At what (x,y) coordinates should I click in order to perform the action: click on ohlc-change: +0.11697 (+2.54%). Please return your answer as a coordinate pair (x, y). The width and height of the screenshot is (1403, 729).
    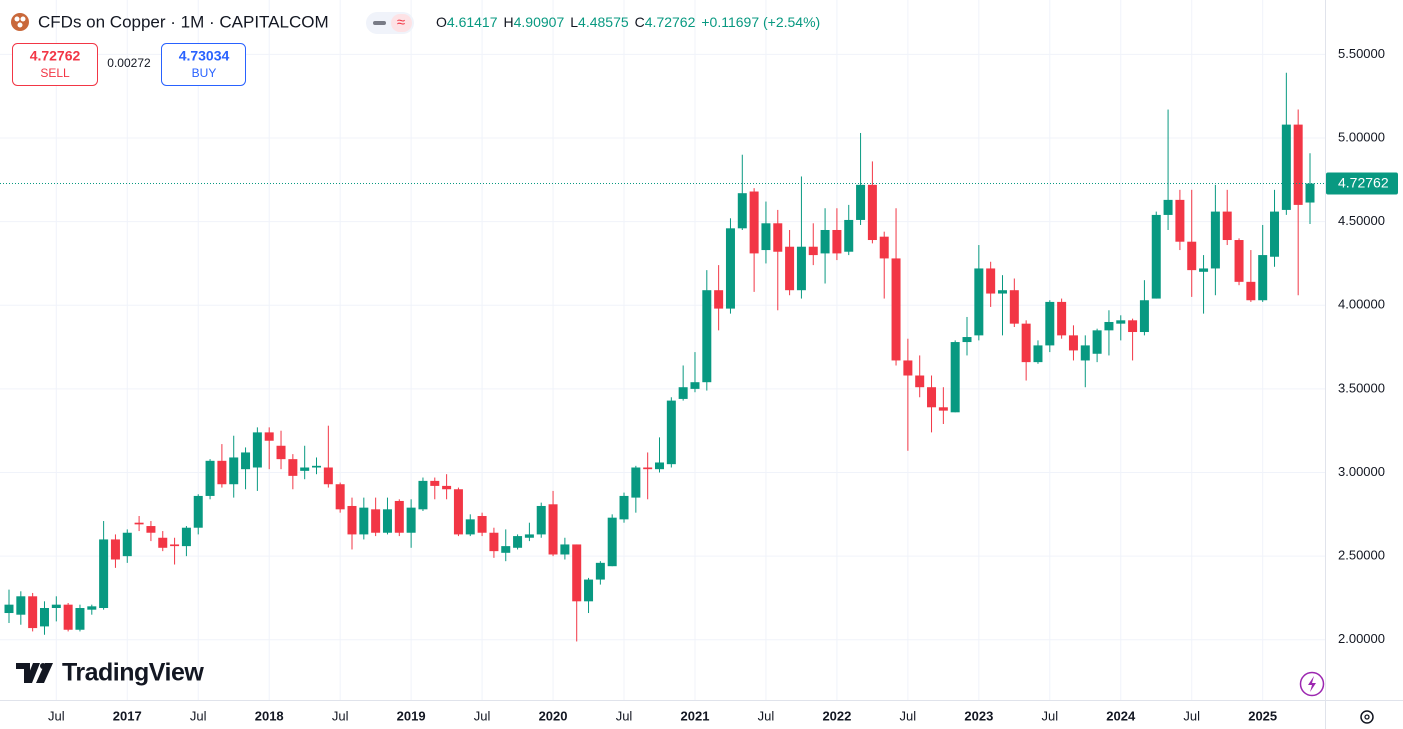
    Looking at the image, I should click on (760, 22).